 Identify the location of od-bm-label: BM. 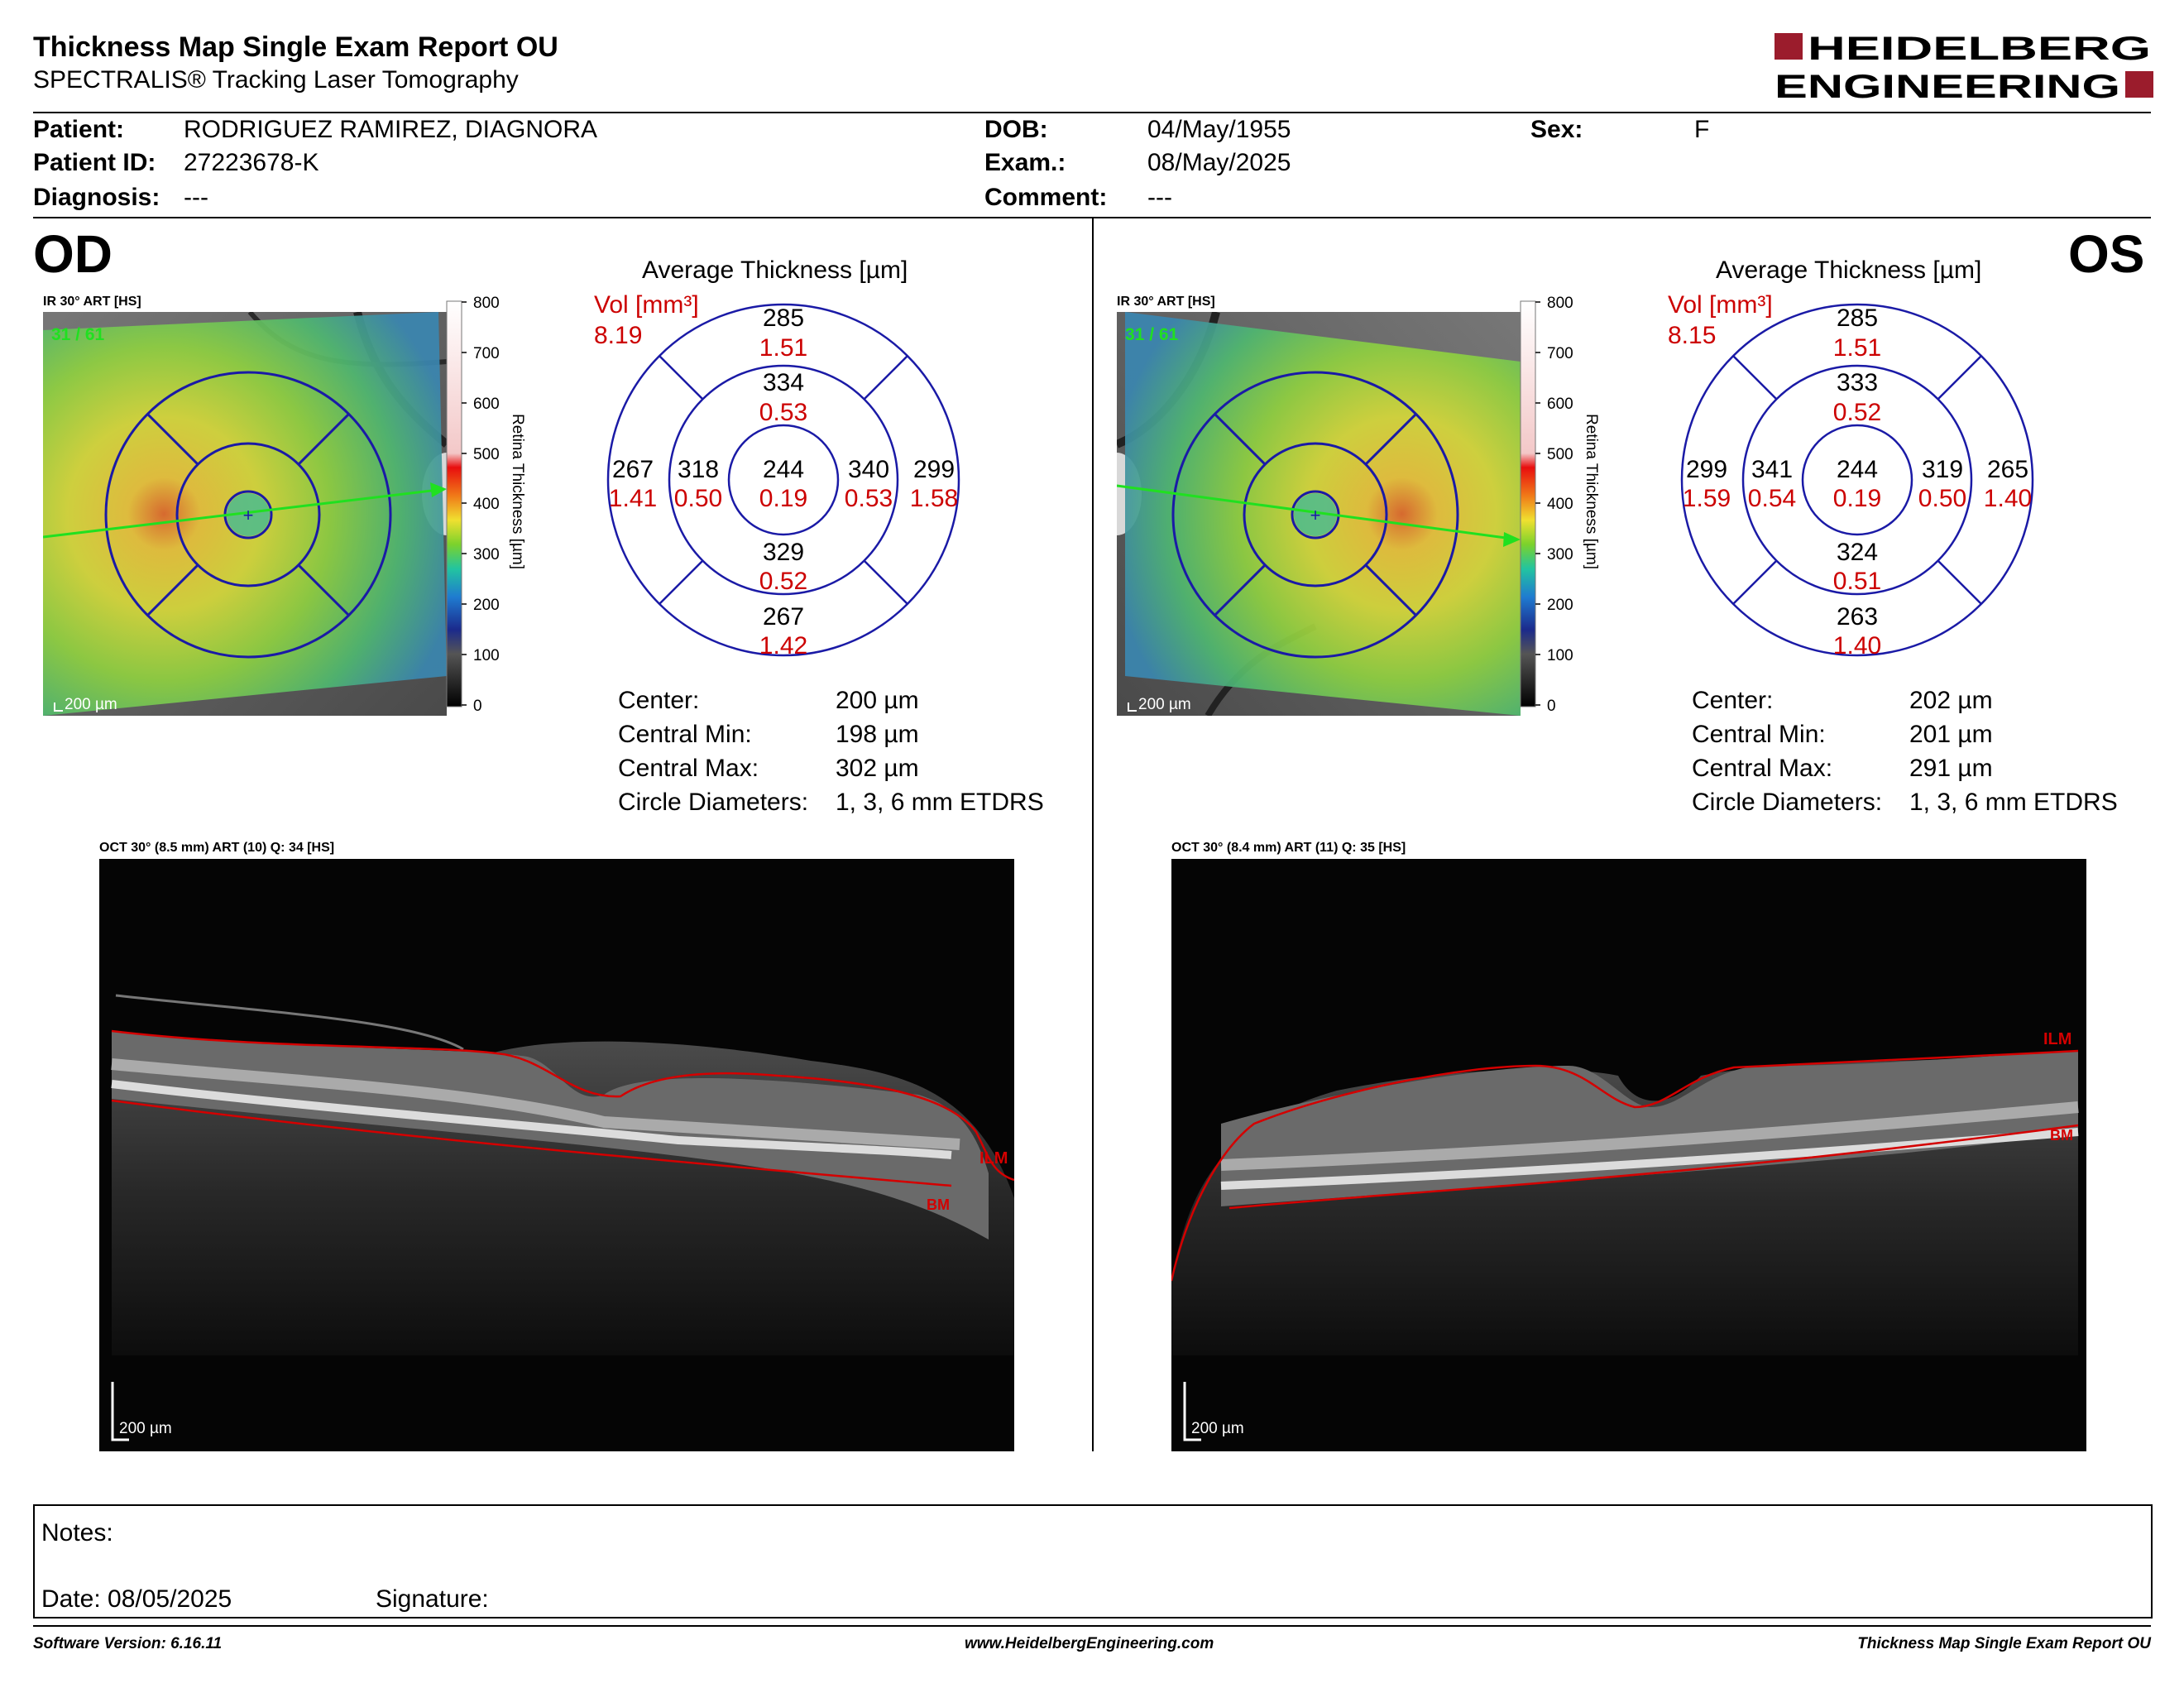
(938, 1204).